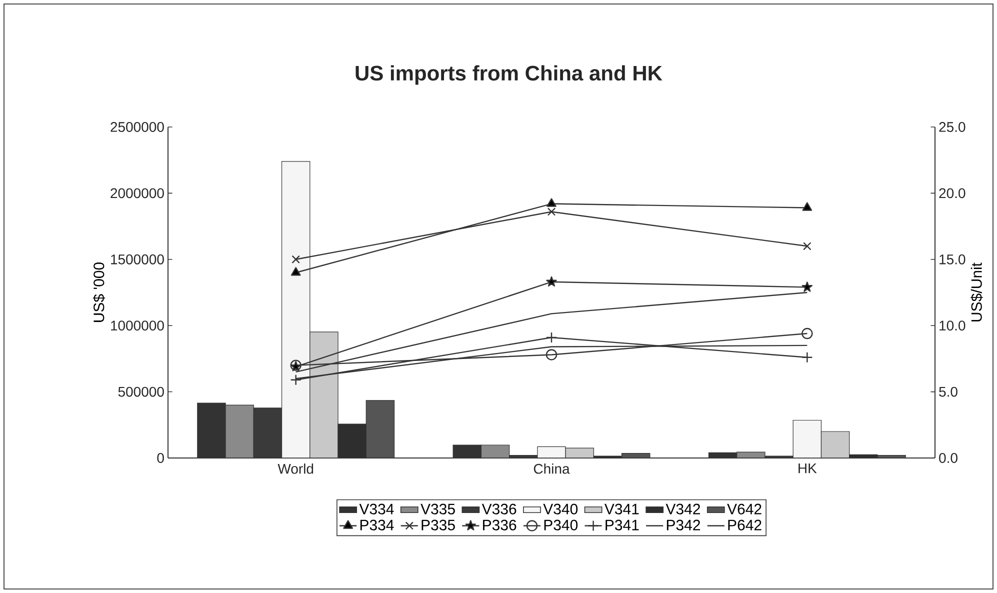 The image size is (997, 593). I want to click on legend-label: V334, so click(376, 509).